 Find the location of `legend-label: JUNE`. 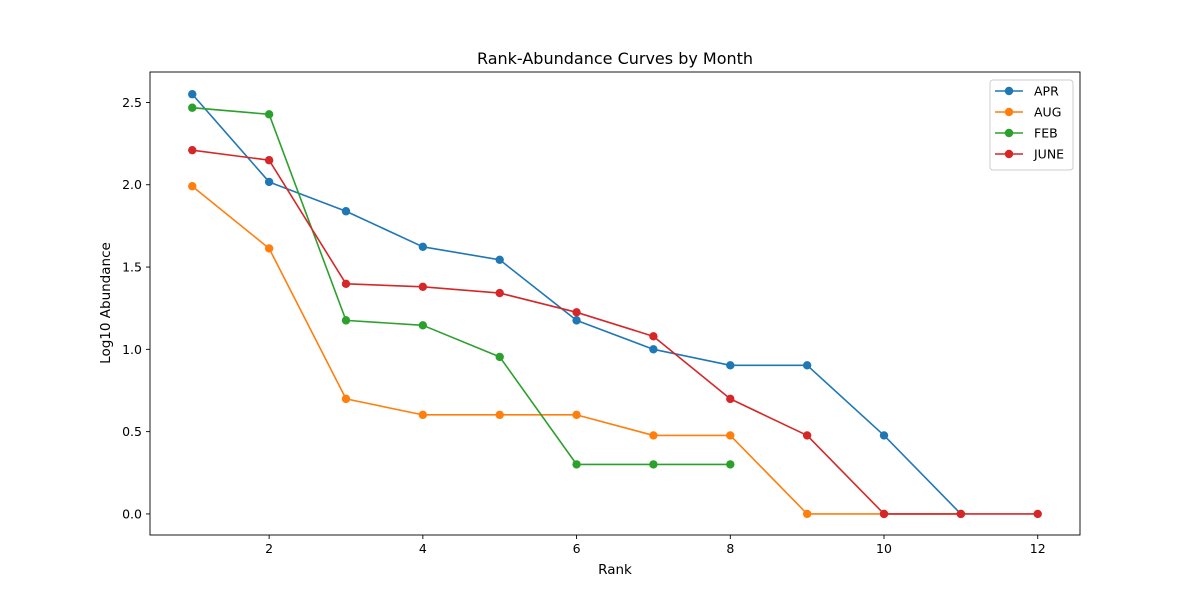

legend-label: JUNE is located at coordinates (1048, 154).